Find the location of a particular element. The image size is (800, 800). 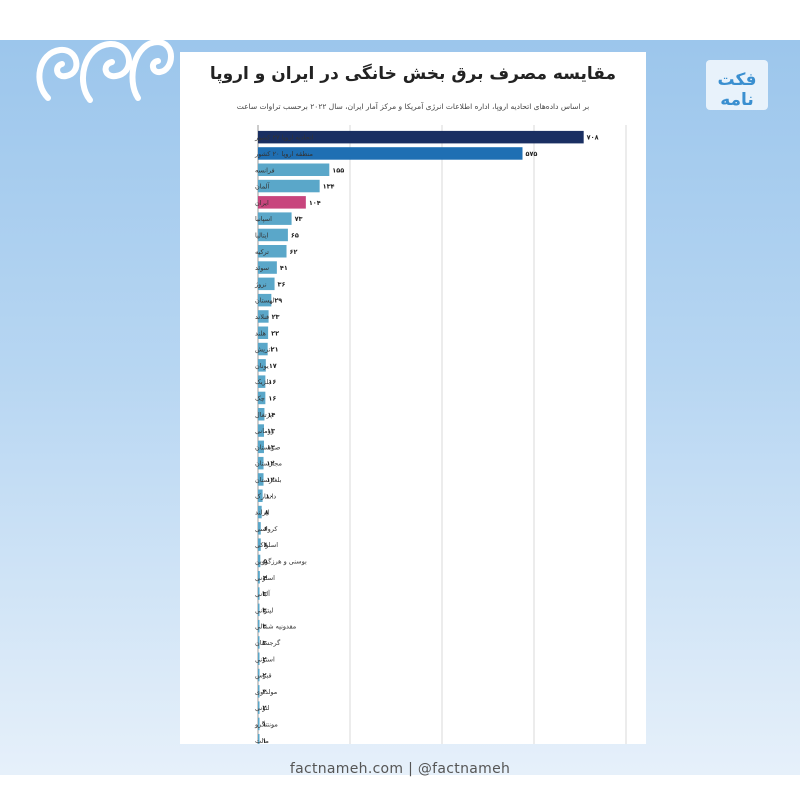

data-label: ۲۲ is located at coordinates (275, 333).